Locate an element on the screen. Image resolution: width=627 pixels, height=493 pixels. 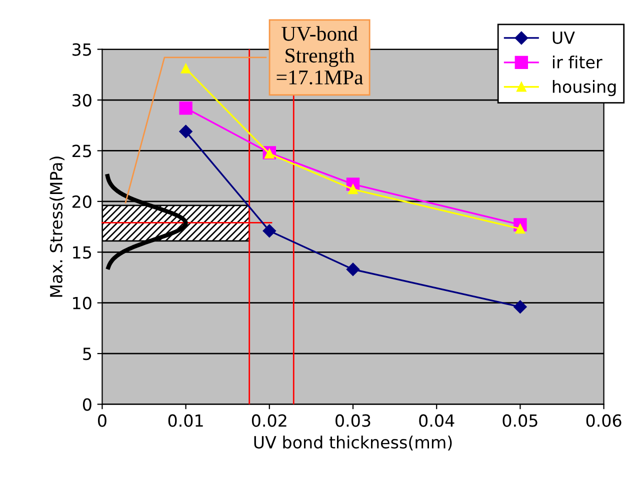
annotation: UV-bond Strength =17.1MPa is located at coordinates (320, 55).